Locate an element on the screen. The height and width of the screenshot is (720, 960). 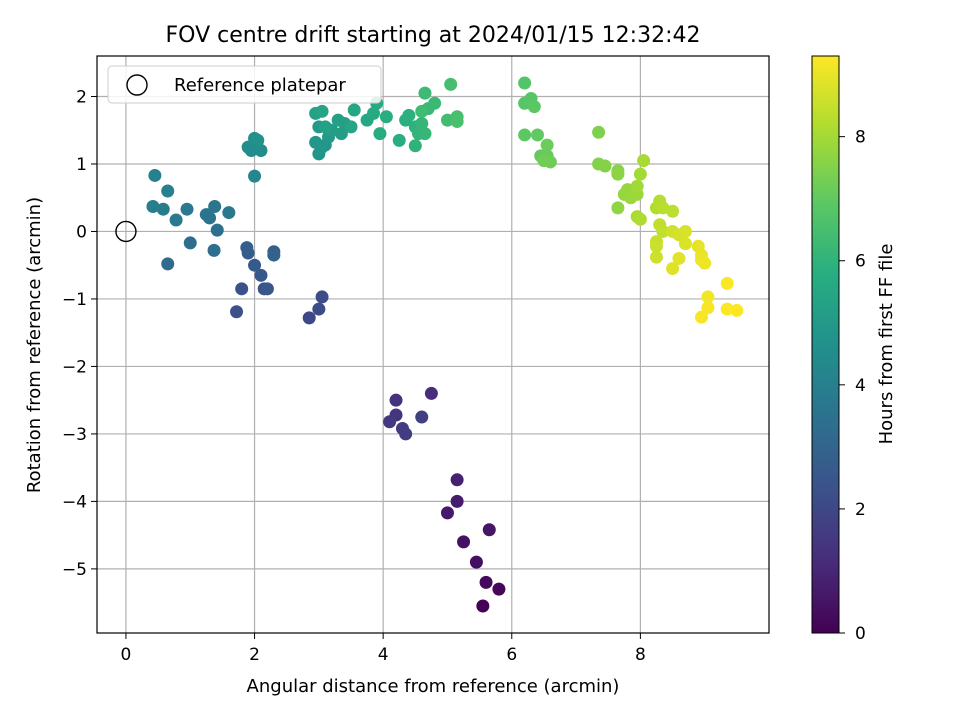
colorbar-ticks: 0 2 4 6 8 is located at coordinates (852, 386).